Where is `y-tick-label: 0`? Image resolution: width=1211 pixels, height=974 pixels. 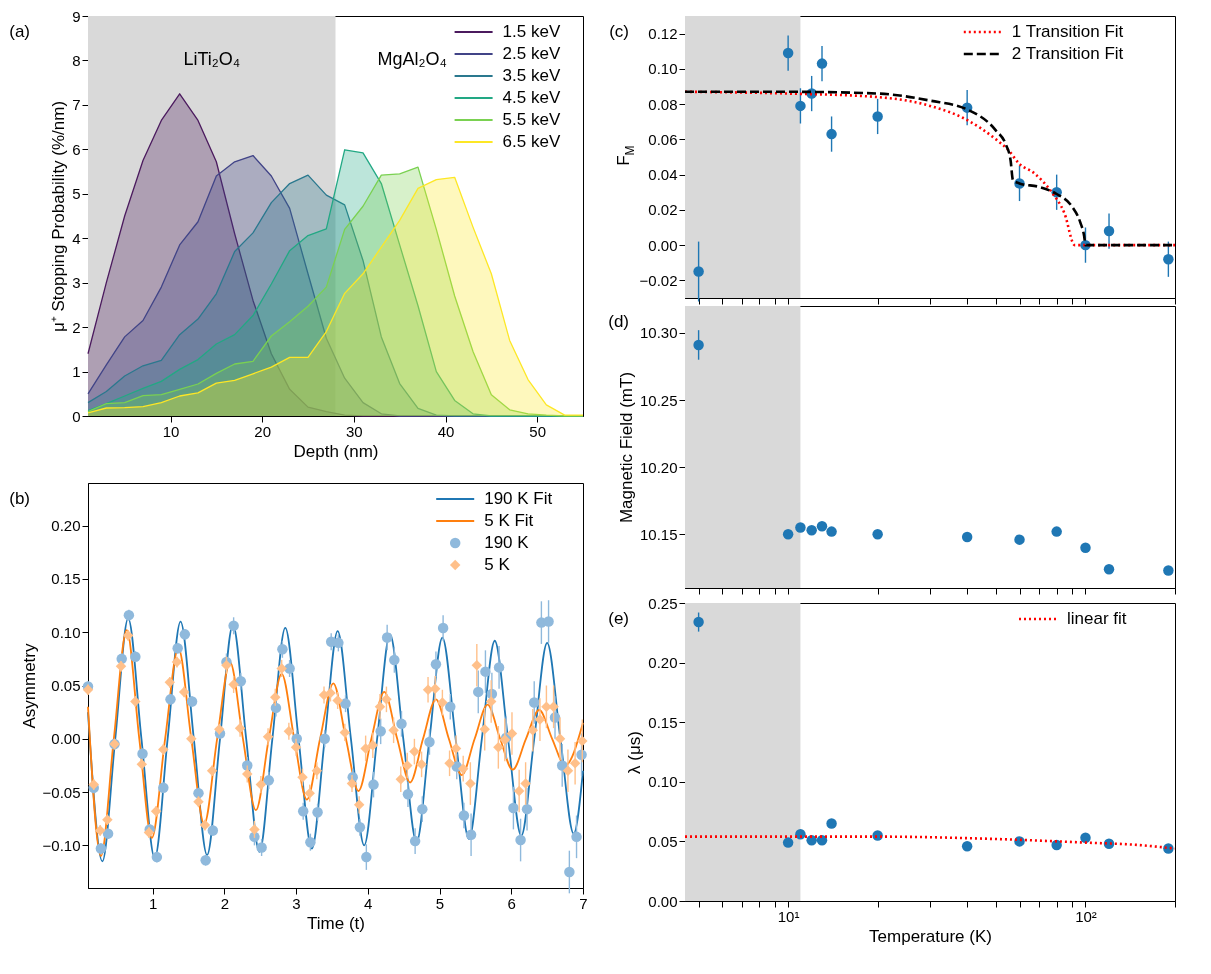
y-tick-label: 0 is located at coordinates (76, 416).